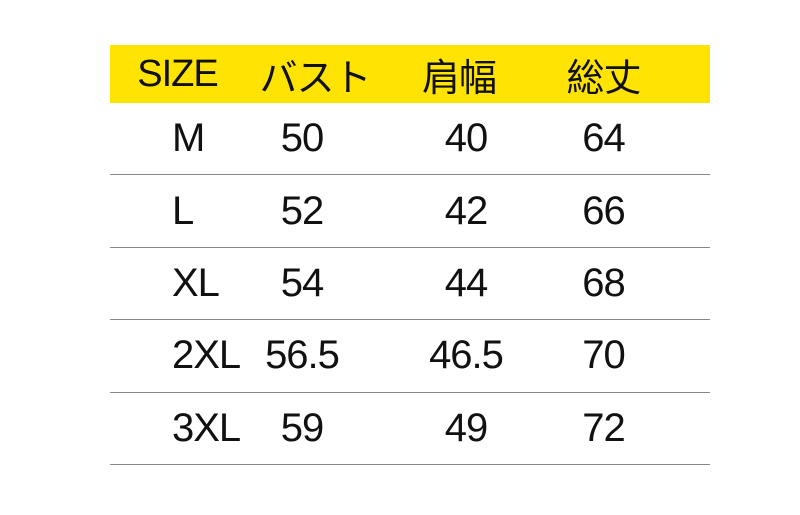  What do you see at coordinates (410, 74) in the screenshot?
I see `size-chart-header-row: SIZE バスト 肩幅 総丈` at bounding box center [410, 74].